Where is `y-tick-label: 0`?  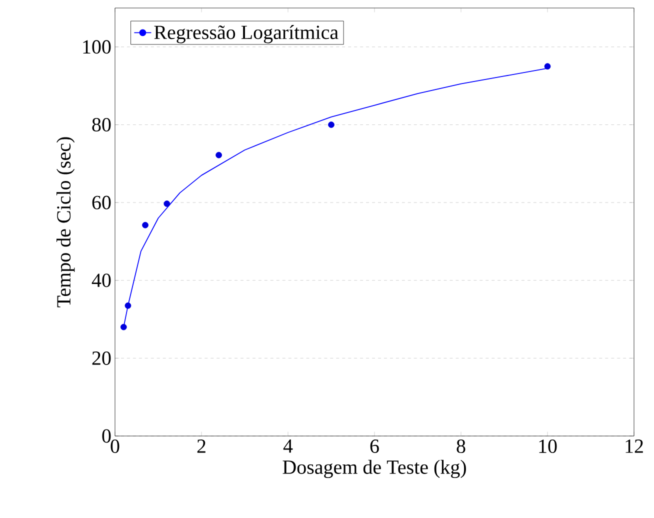 y-tick-label: 0 is located at coordinates (106, 436).